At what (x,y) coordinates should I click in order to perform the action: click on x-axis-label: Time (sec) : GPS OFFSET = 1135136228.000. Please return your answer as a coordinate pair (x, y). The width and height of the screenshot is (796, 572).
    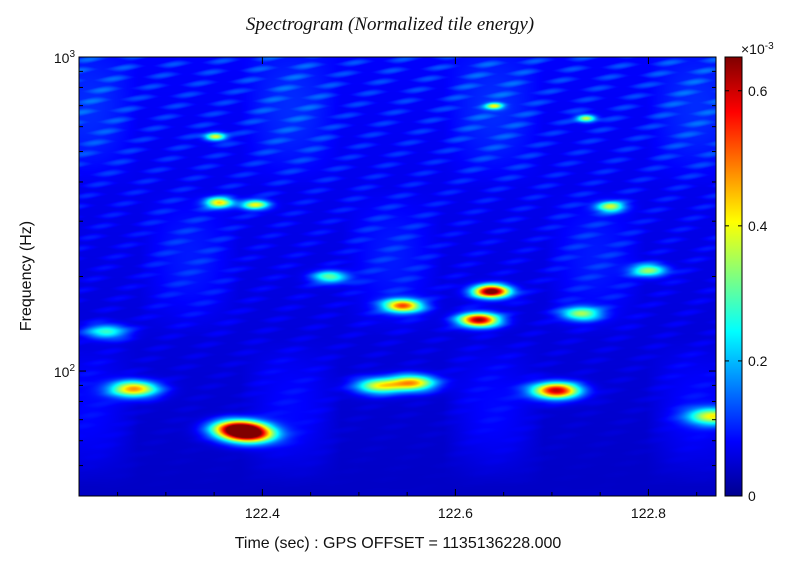
    Looking at the image, I should click on (398, 543).